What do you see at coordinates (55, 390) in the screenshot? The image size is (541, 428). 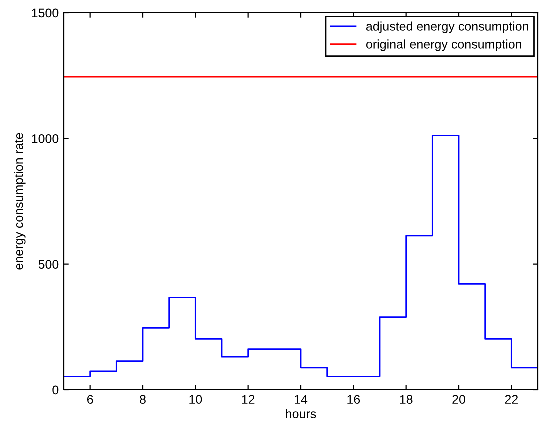 I see `y-tick-label: 0` at bounding box center [55, 390].